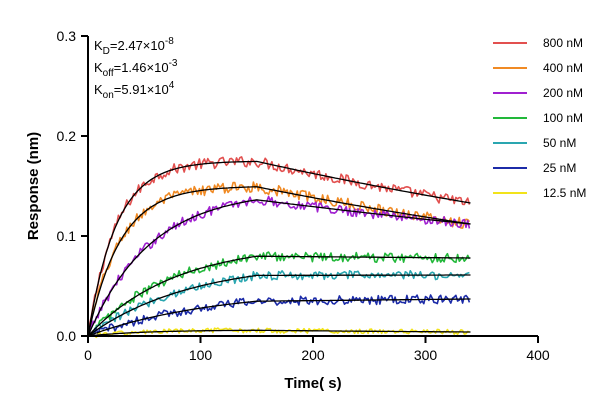  What do you see at coordinates (67, 236) in the screenshot?
I see `y-tick-label: 0.1` at bounding box center [67, 236].